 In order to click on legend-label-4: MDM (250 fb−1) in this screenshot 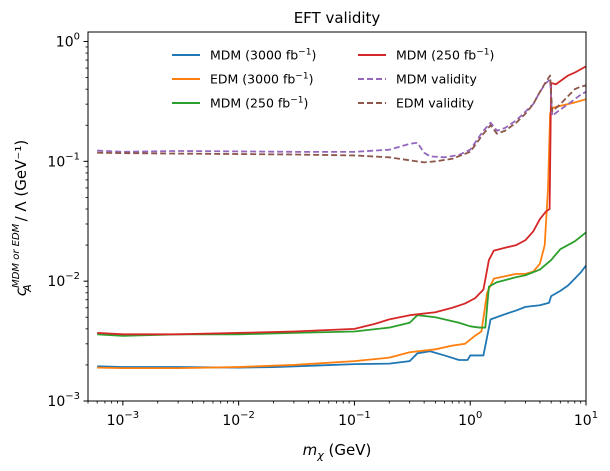, I will do `click(445, 55)`.